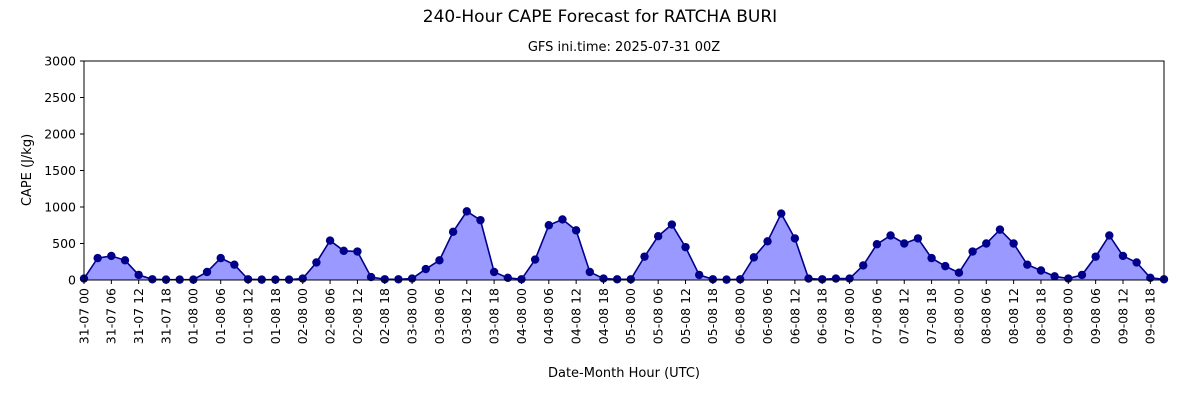  Describe the element at coordinates (958, 316) in the screenshot. I see `x-tick-label: 08-08 00` at that location.